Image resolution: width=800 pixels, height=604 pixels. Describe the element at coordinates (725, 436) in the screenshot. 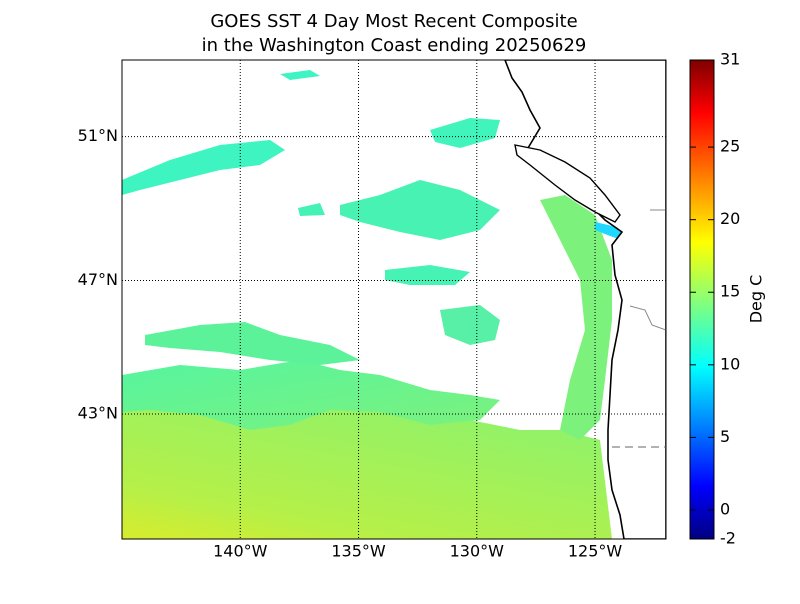

I see `colorbar-tick-label: 5` at that location.